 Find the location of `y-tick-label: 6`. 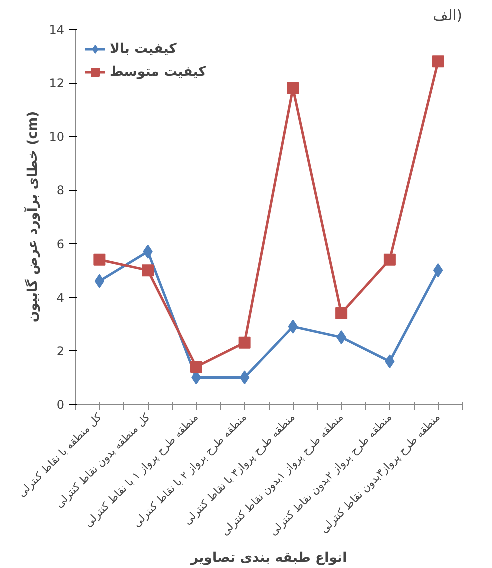

y-tick-label: 6 is located at coordinates (60, 244).